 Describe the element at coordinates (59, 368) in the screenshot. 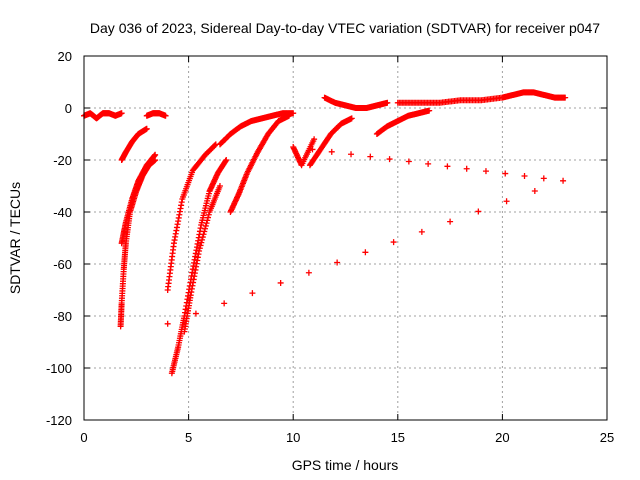

I see `y-tick-label: -100` at that location.